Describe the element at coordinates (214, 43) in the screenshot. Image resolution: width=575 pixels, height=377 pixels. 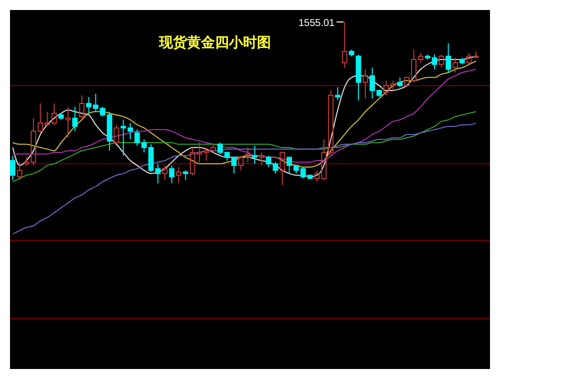
I see `text: 现货黄金四小时图` at that location.